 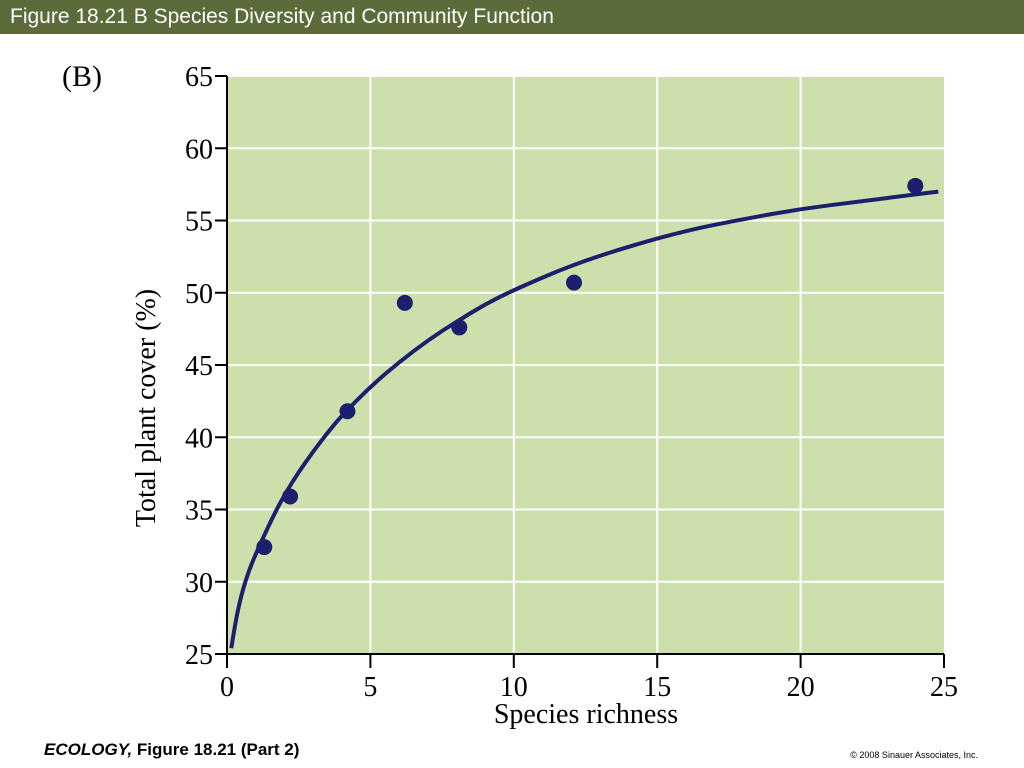 I want to click on x-tick-label: 0, so click(x=227, y=687).